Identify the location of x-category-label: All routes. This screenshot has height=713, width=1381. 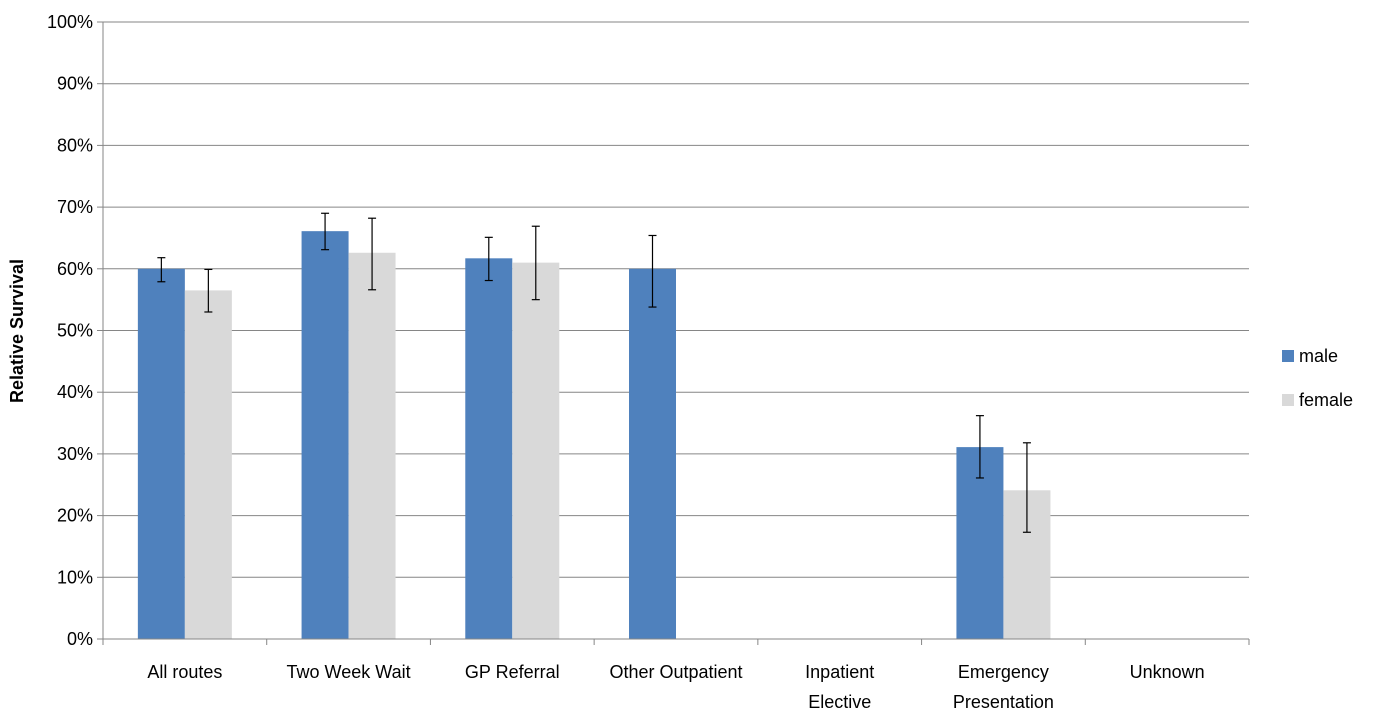
(184, 672).